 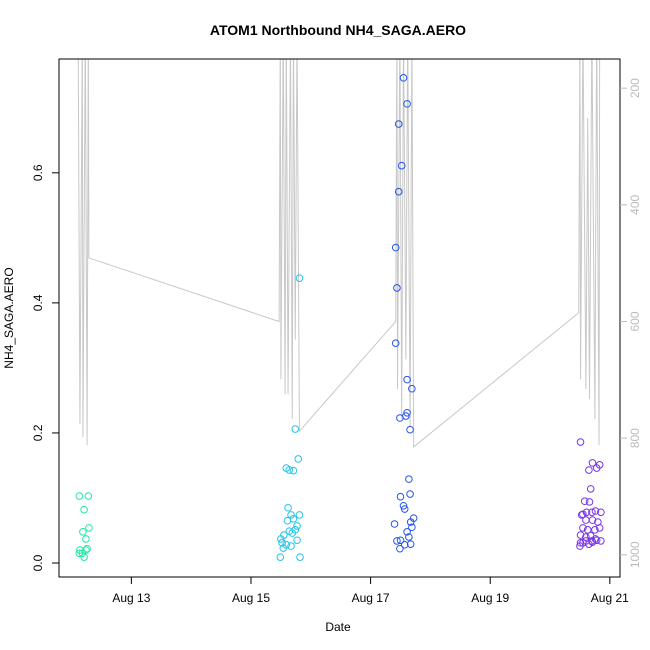 What do you see at coordinates (371, 598) in the screenshot?
I see `x-tick-label: Aug 17` at bounding box center [371, 598].